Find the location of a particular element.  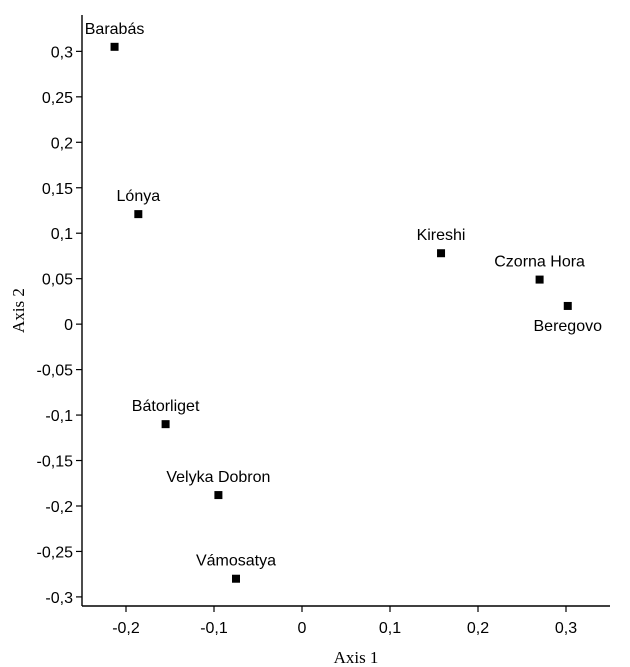

x-tick-label: 0,3 is located at coordinates (566, 628).